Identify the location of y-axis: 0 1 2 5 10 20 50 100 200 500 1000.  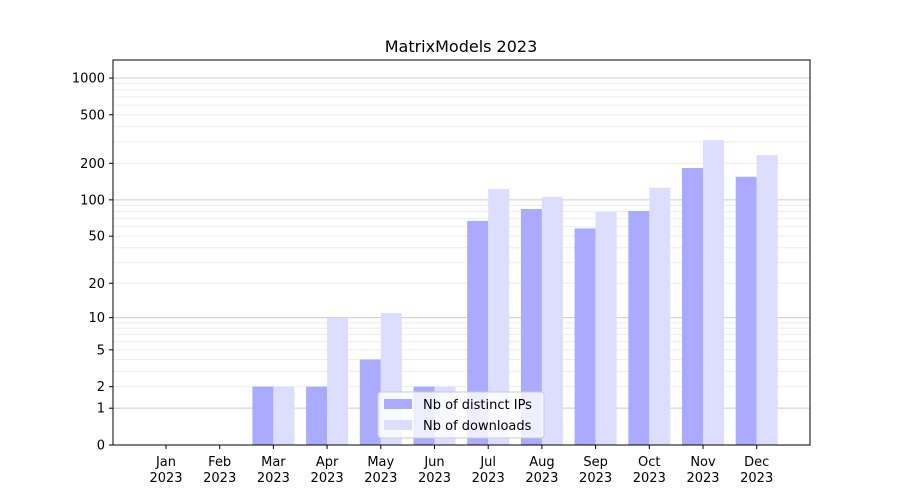
(92, 263).